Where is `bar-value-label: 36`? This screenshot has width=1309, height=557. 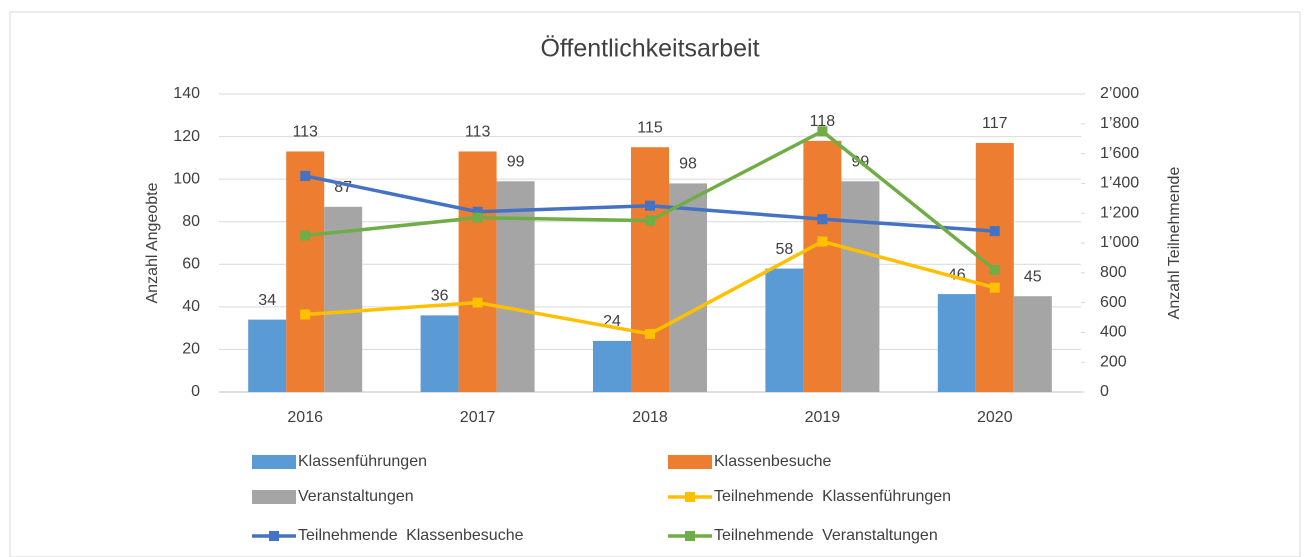
bar-value-label: 36 is located at coordinates (440, 296).